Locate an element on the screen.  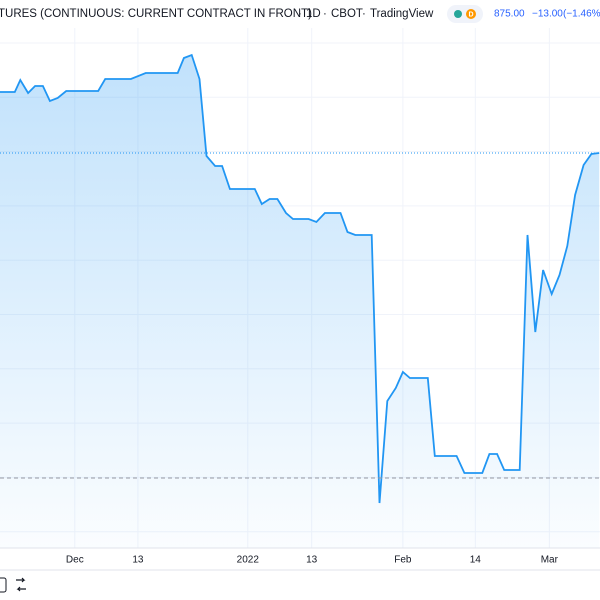
price-change: −13.00 is located at coordinates (547, 14).